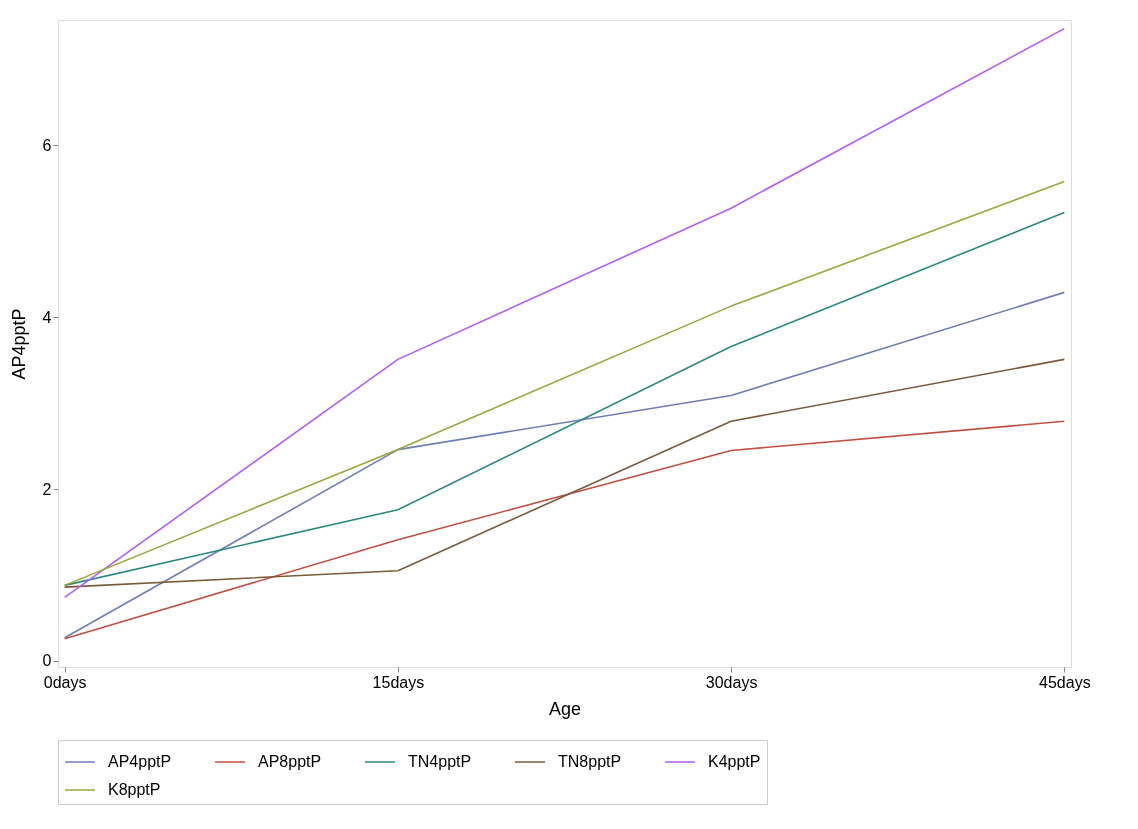  Describe the element at coordinates (47, 317) in the screenshot. I see `y-tick-label: 4` at that location.